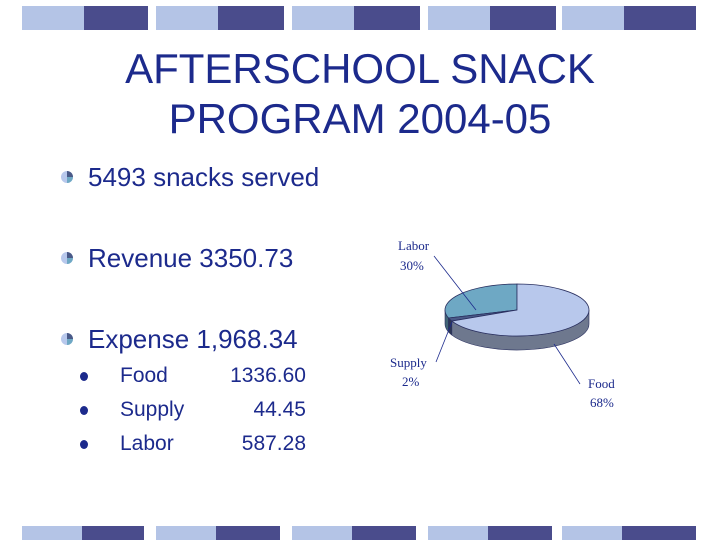 This screenshot has width=720, height=540. What do you see at coordinates (567, 364) in the screenshot?
I see `leader-line-food` at bounding box center [567, 364].